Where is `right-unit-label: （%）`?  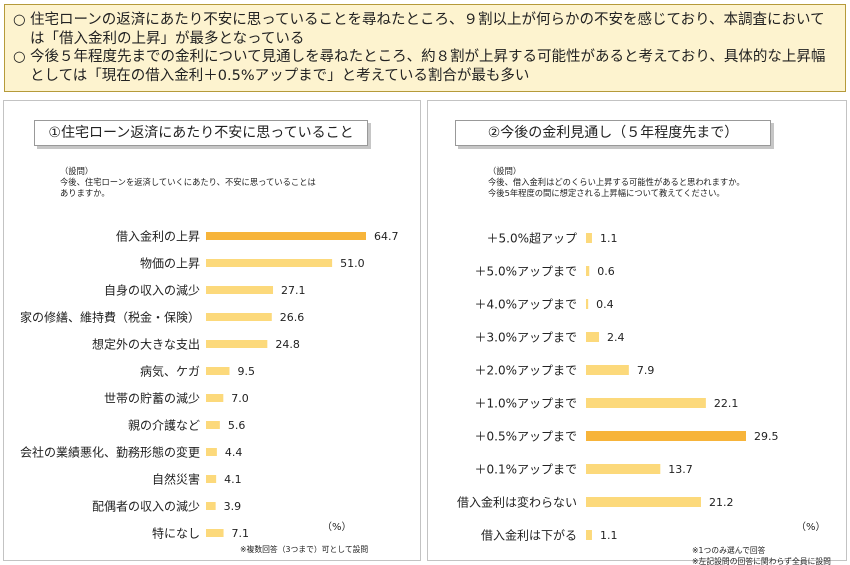
right-unit-label: （%） is located at coordinates (811, 527).